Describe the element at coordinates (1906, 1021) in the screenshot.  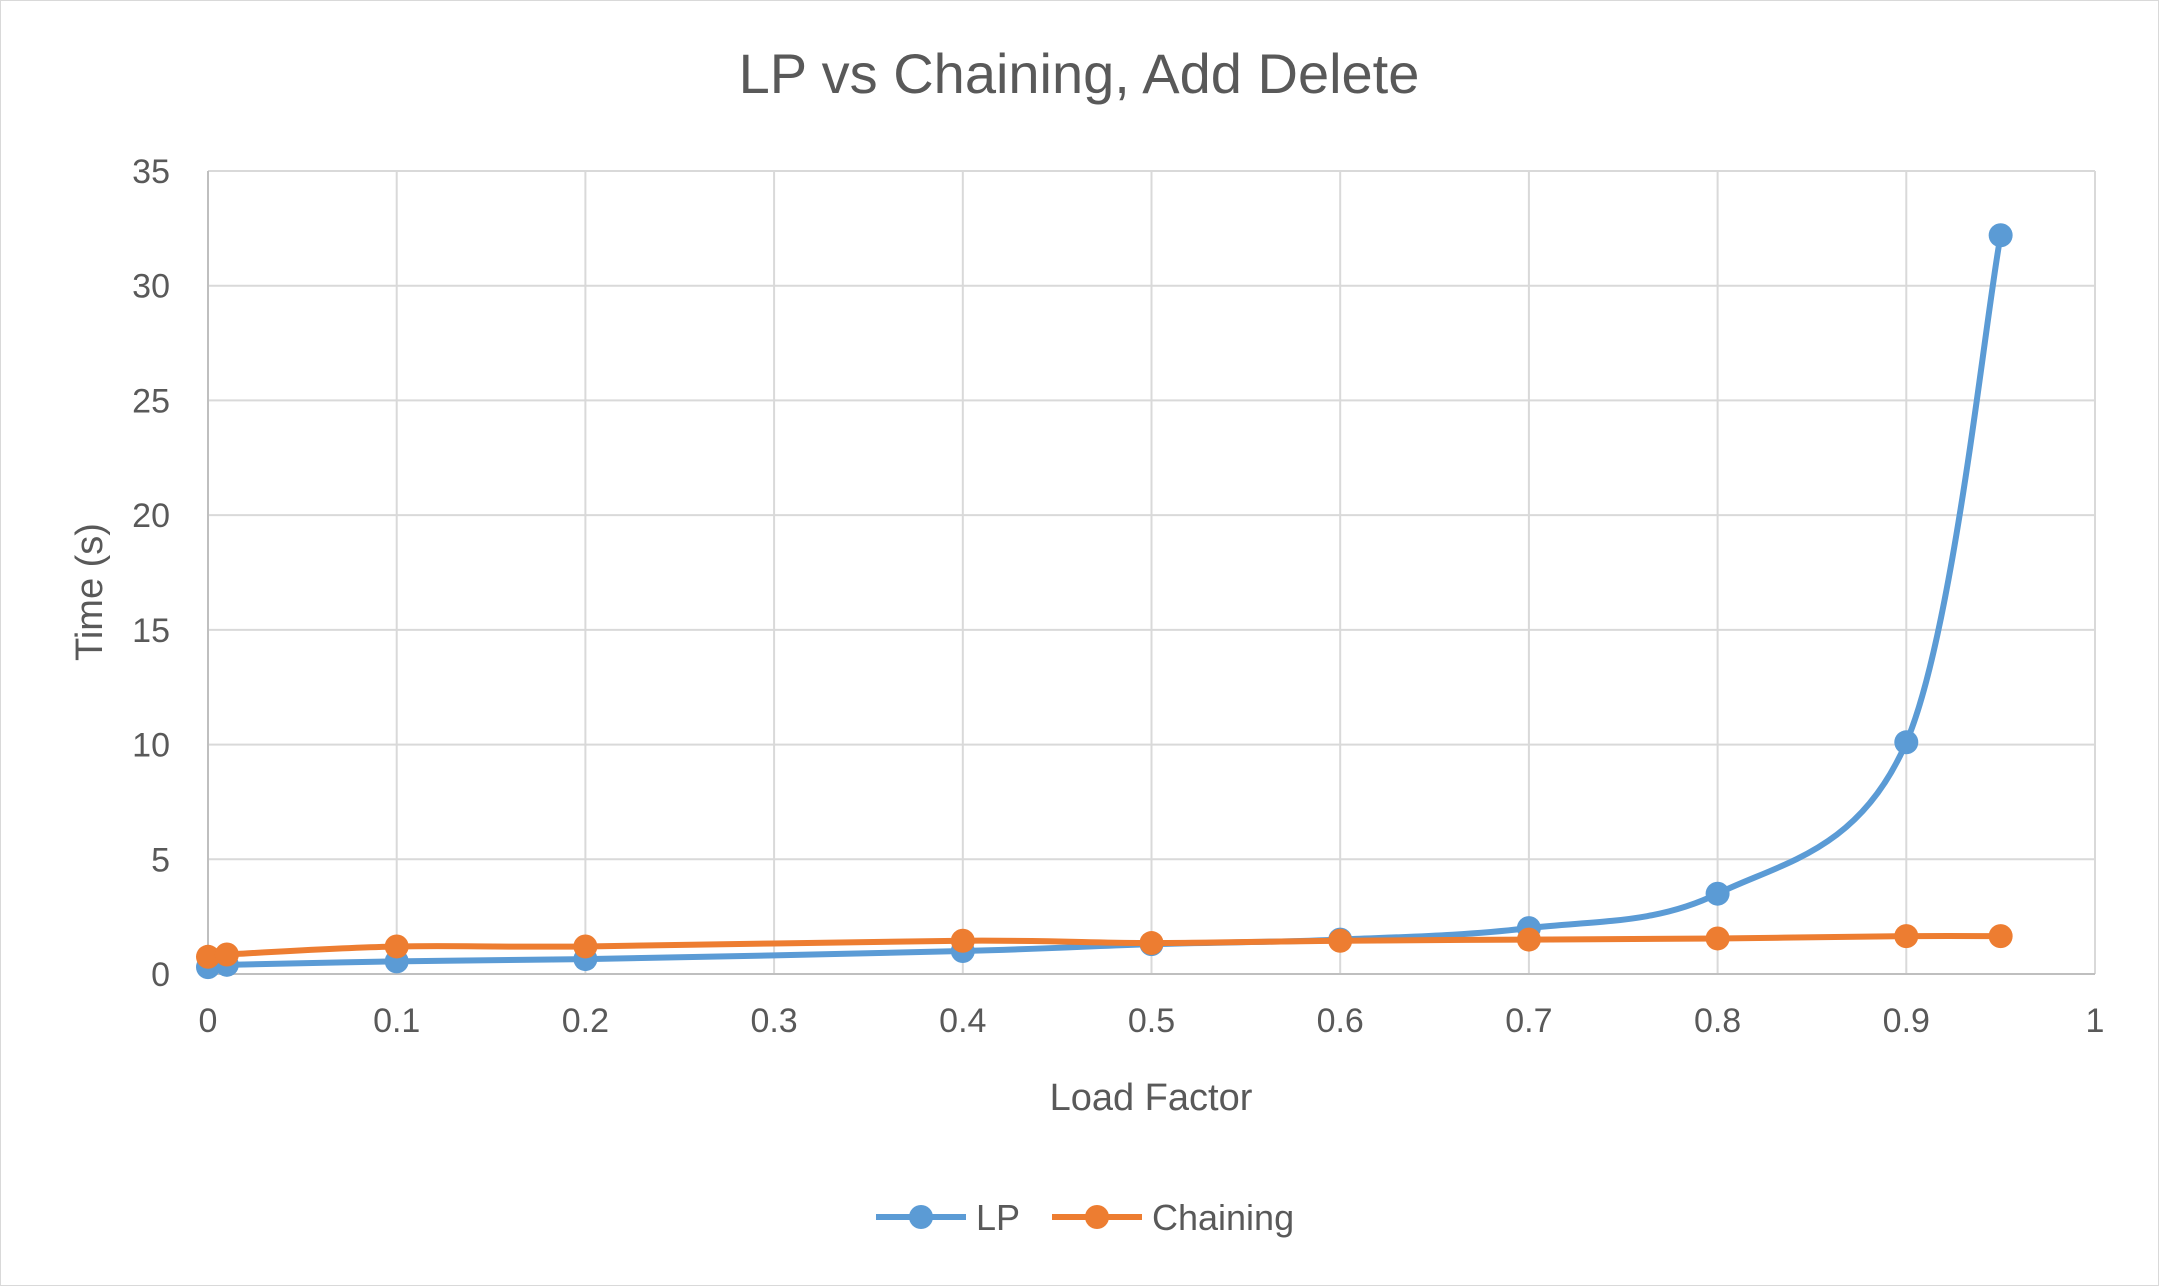
I see `x-tick-label: 0.9` at that location.